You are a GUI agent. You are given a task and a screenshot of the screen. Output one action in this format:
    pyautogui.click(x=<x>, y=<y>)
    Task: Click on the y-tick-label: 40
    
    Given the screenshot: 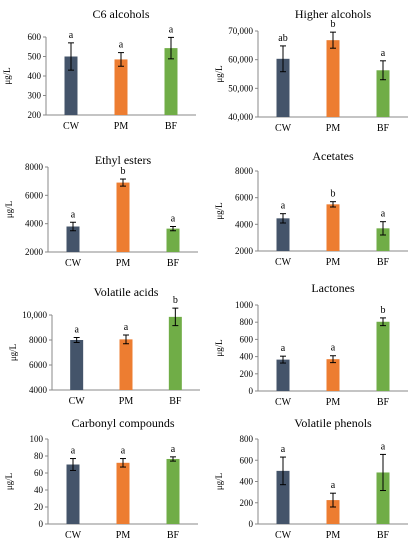 What is the action you would take?
    pyautogui.click(x=39, y=490)
    